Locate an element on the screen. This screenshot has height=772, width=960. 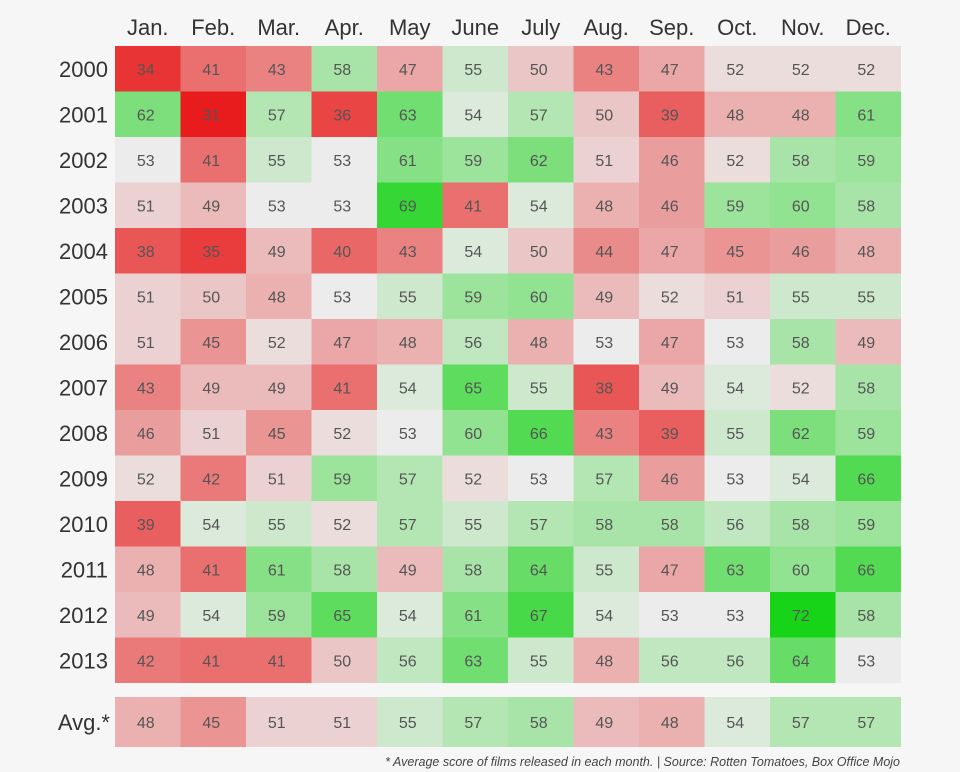
cell-value-label: 50 is located at coordinates (539, 70).